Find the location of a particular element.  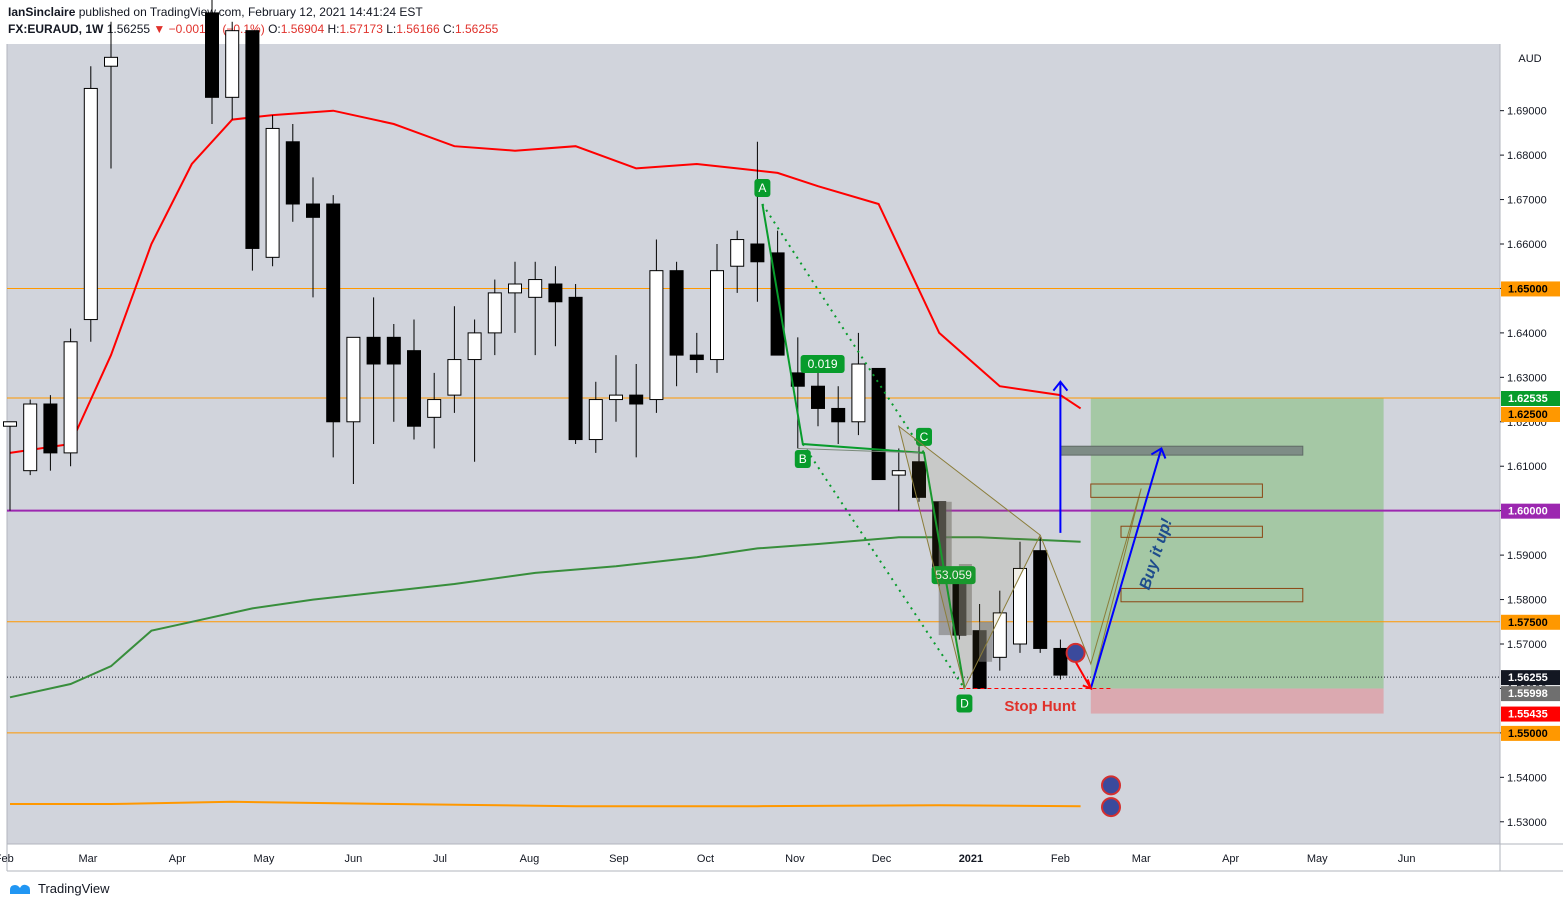

bc-line is located at coordinates (858, 450).